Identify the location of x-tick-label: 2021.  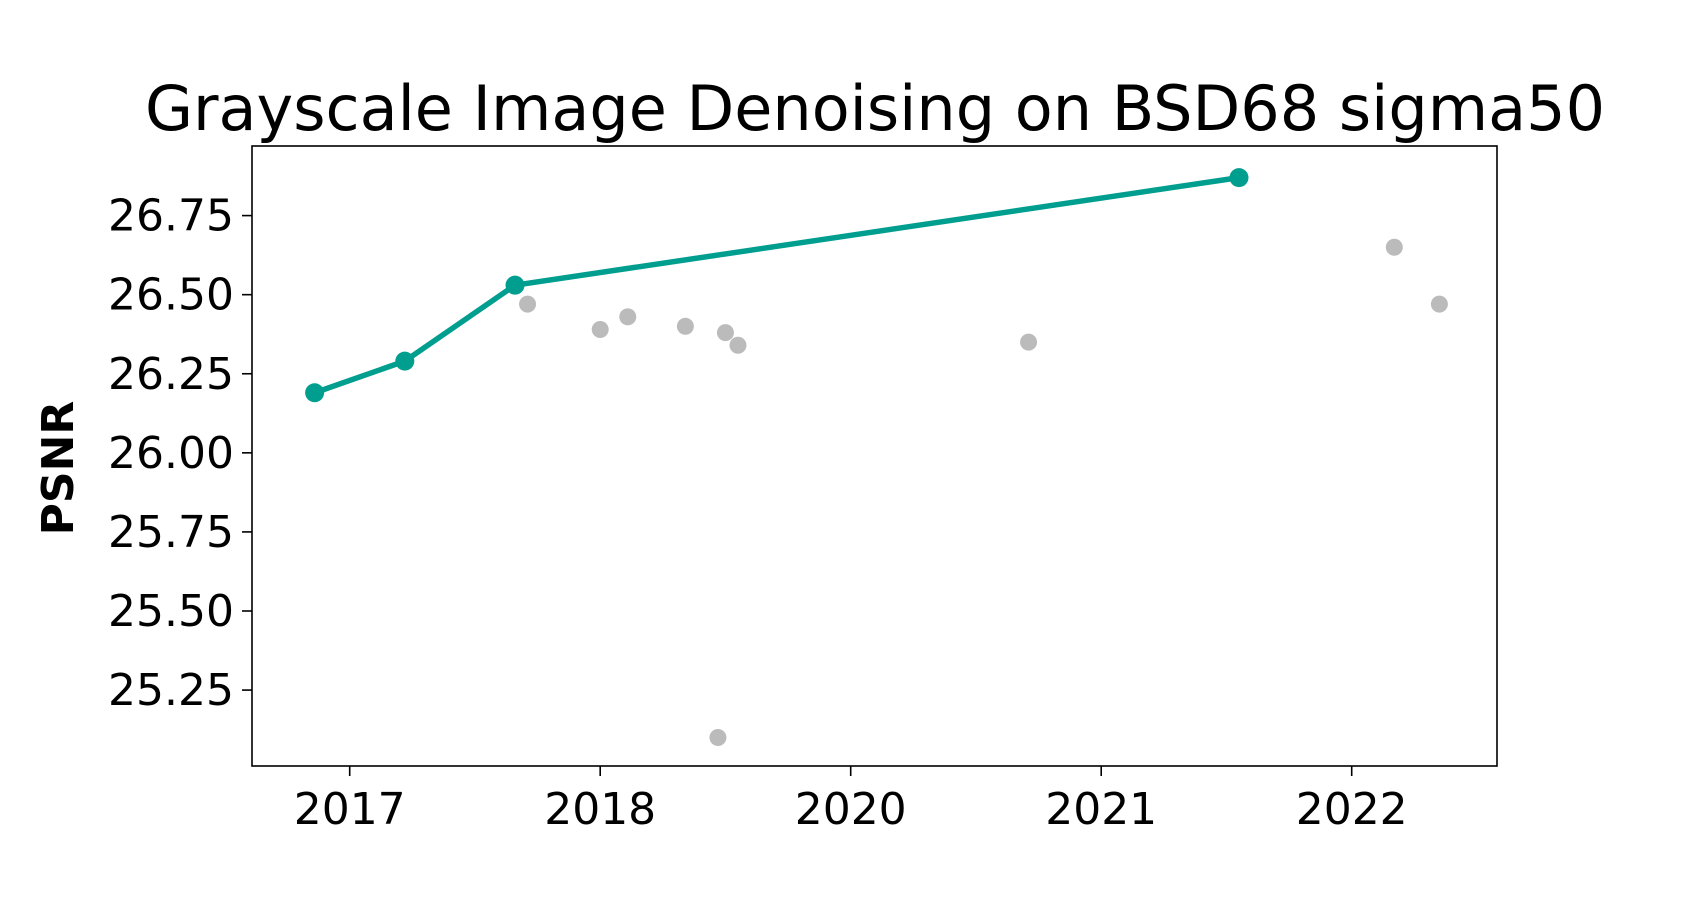
(1101, 809).